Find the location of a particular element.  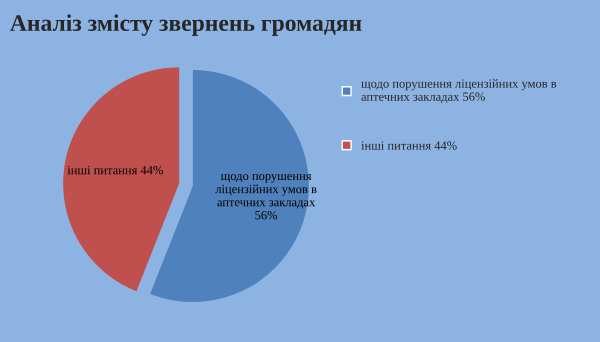

chart-title: Аналіз змісту звернень громадян is located at coordinates (186, 25).